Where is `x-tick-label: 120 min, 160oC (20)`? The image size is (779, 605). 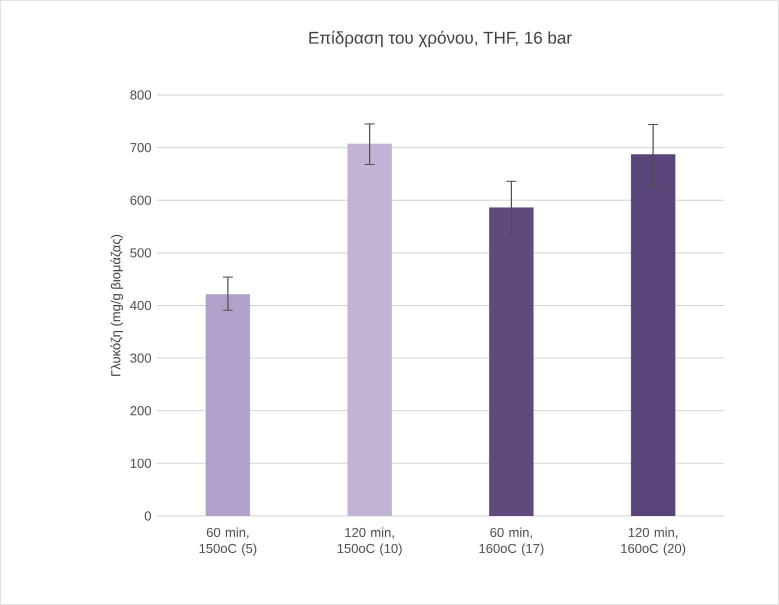
x-tick-label: 120 min, 160oC (20) is located at coordinates (653, 542).